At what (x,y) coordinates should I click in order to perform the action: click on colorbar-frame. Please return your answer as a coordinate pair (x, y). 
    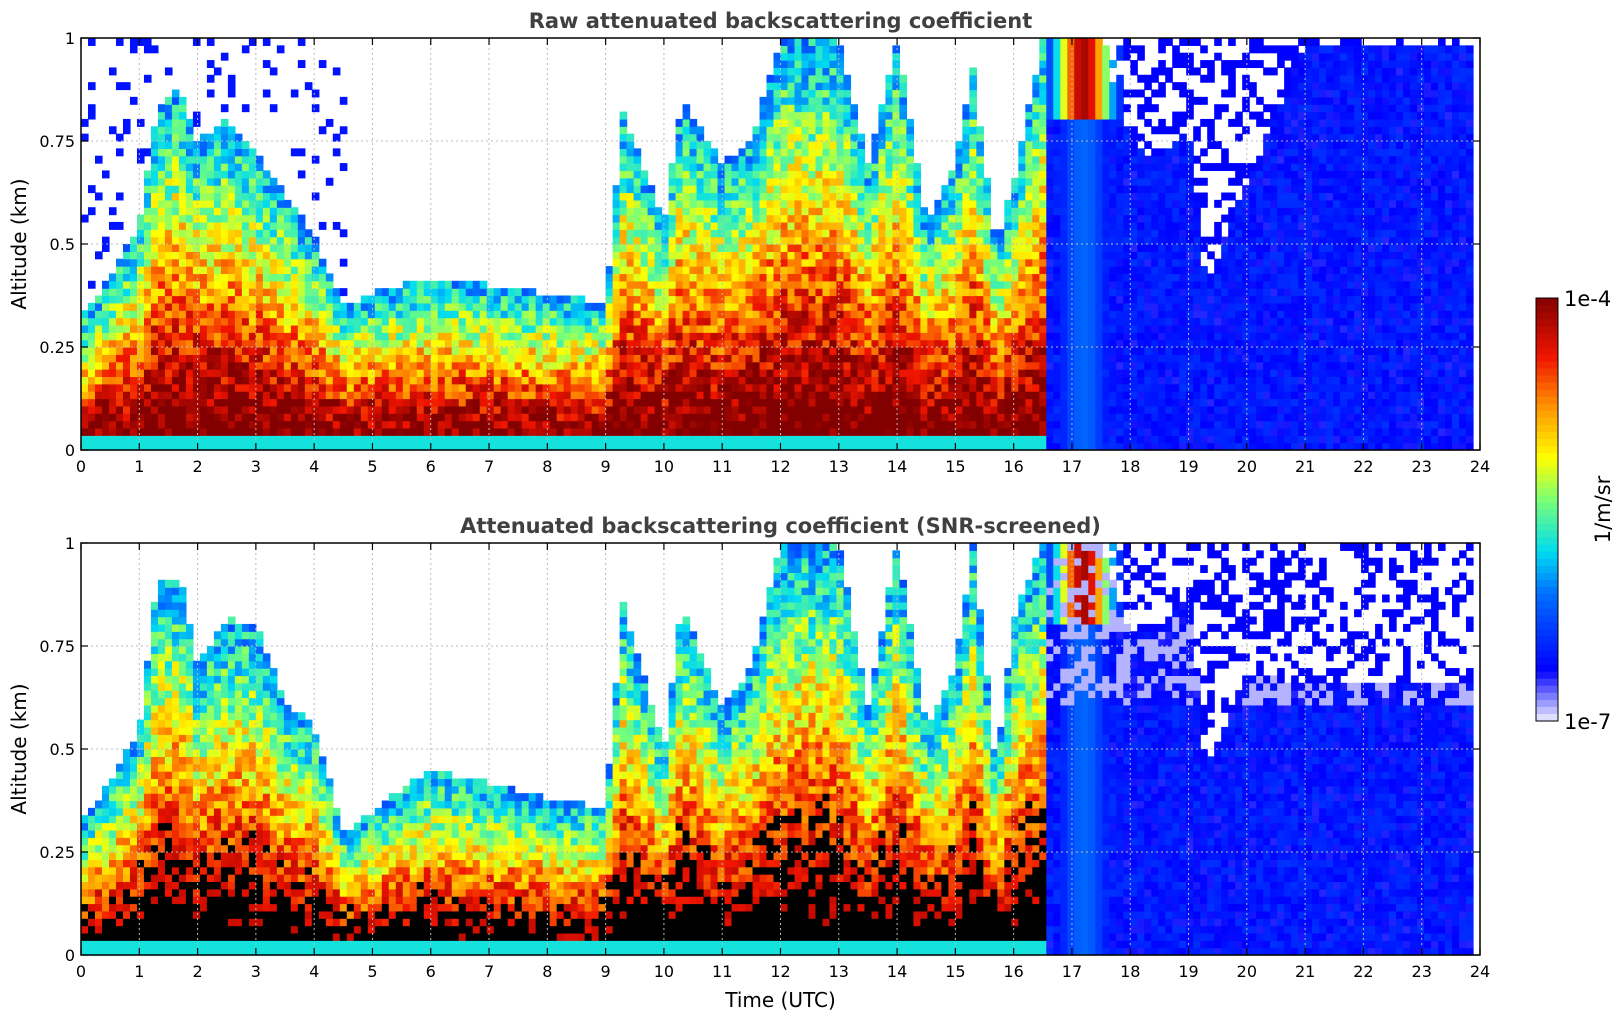
    Looking at the image, I should click on (1547, 509).